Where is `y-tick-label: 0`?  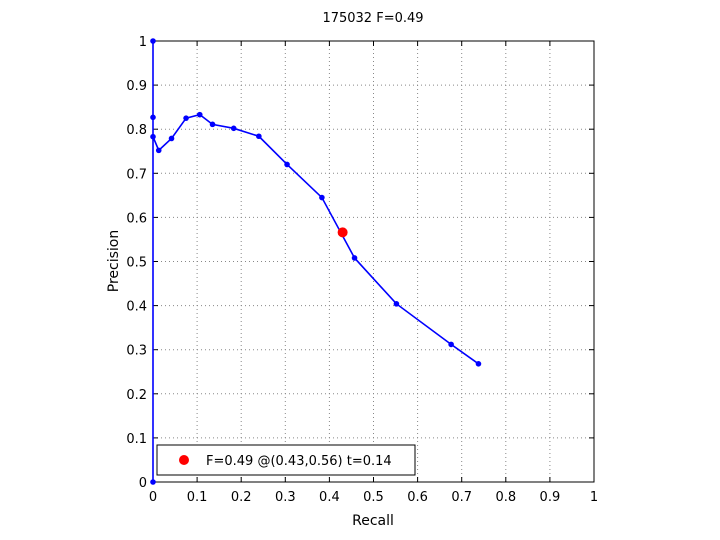
y-tick-label: 0 is located at coordinates (143, 483).